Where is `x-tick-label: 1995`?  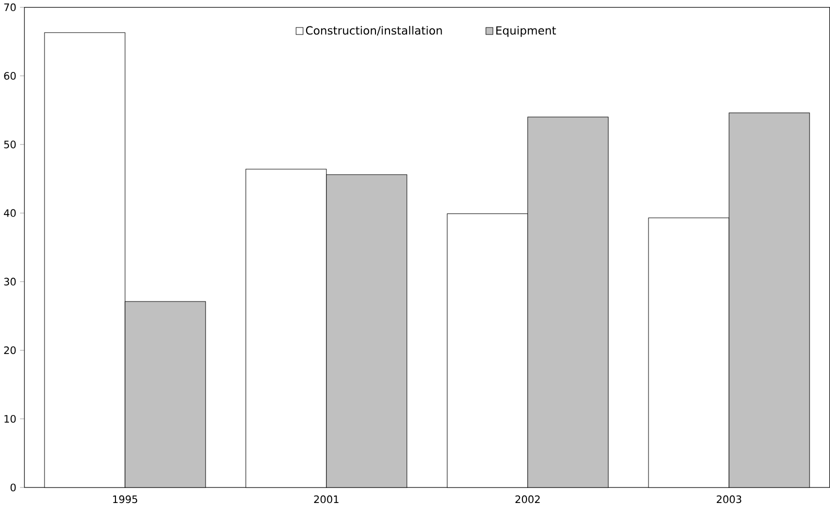
x-tick-label: 1995 is located at coordinates (125, 500).